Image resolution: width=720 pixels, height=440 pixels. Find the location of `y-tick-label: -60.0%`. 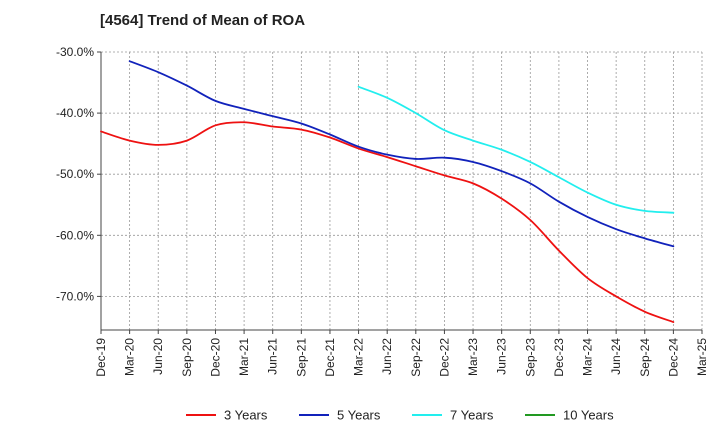

y-tick-label: -60.0% is located at coordinates (75, 235).